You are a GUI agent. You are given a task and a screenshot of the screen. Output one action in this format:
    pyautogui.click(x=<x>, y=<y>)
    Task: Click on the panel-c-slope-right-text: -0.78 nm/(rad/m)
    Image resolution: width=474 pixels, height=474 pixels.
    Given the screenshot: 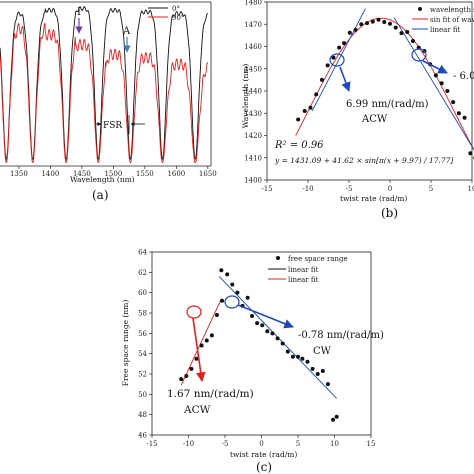 What is the action you would take?
    pyautogui.click(x=341, y=335)
    